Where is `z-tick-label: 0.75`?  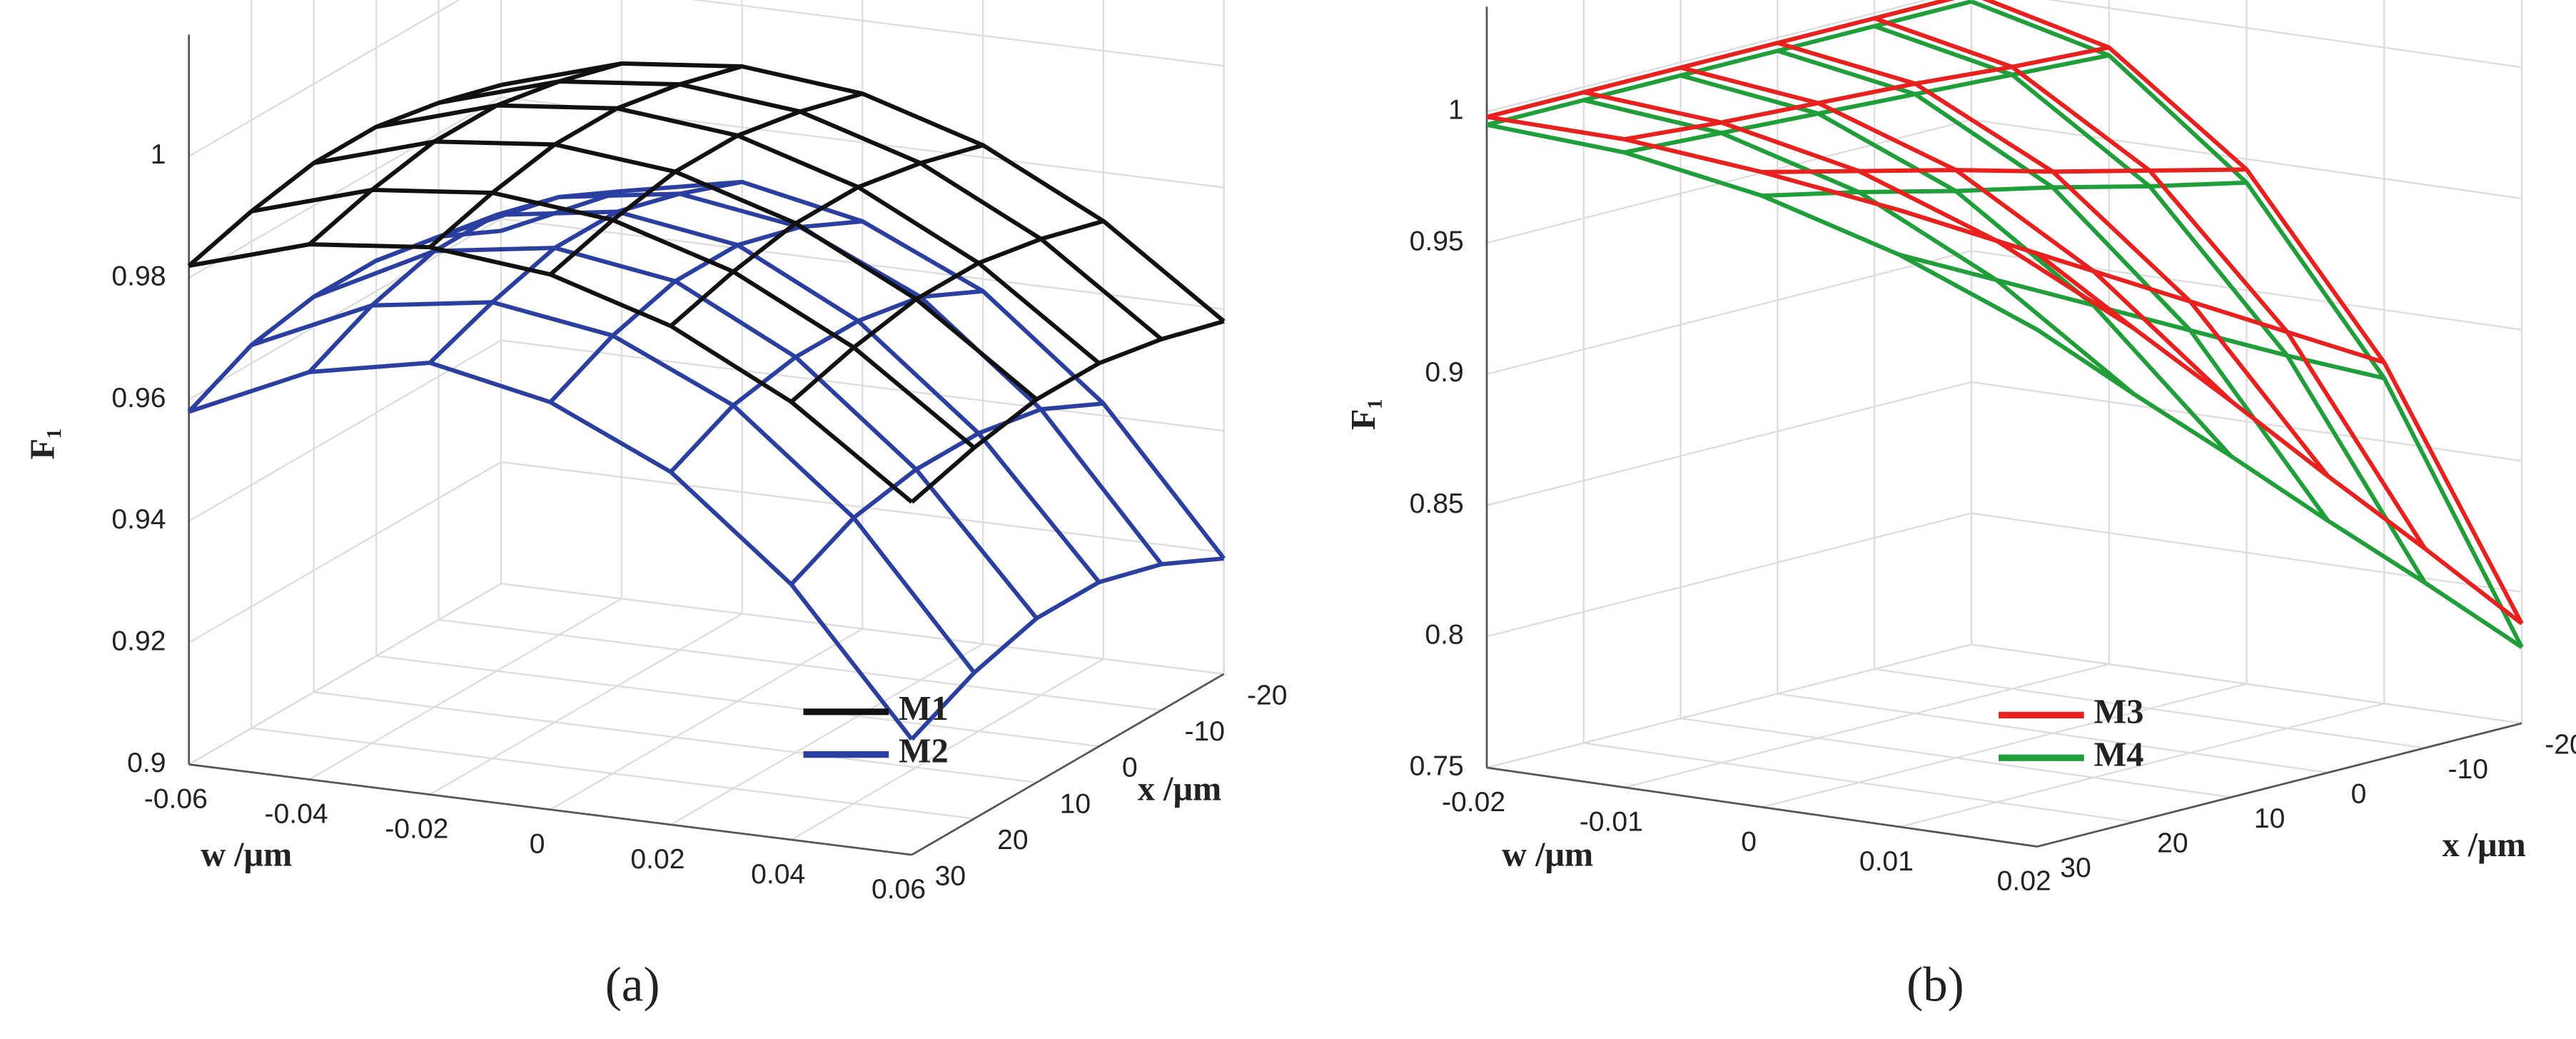 z-tick-label: 0.75 is located at coordinates (1437, 766).